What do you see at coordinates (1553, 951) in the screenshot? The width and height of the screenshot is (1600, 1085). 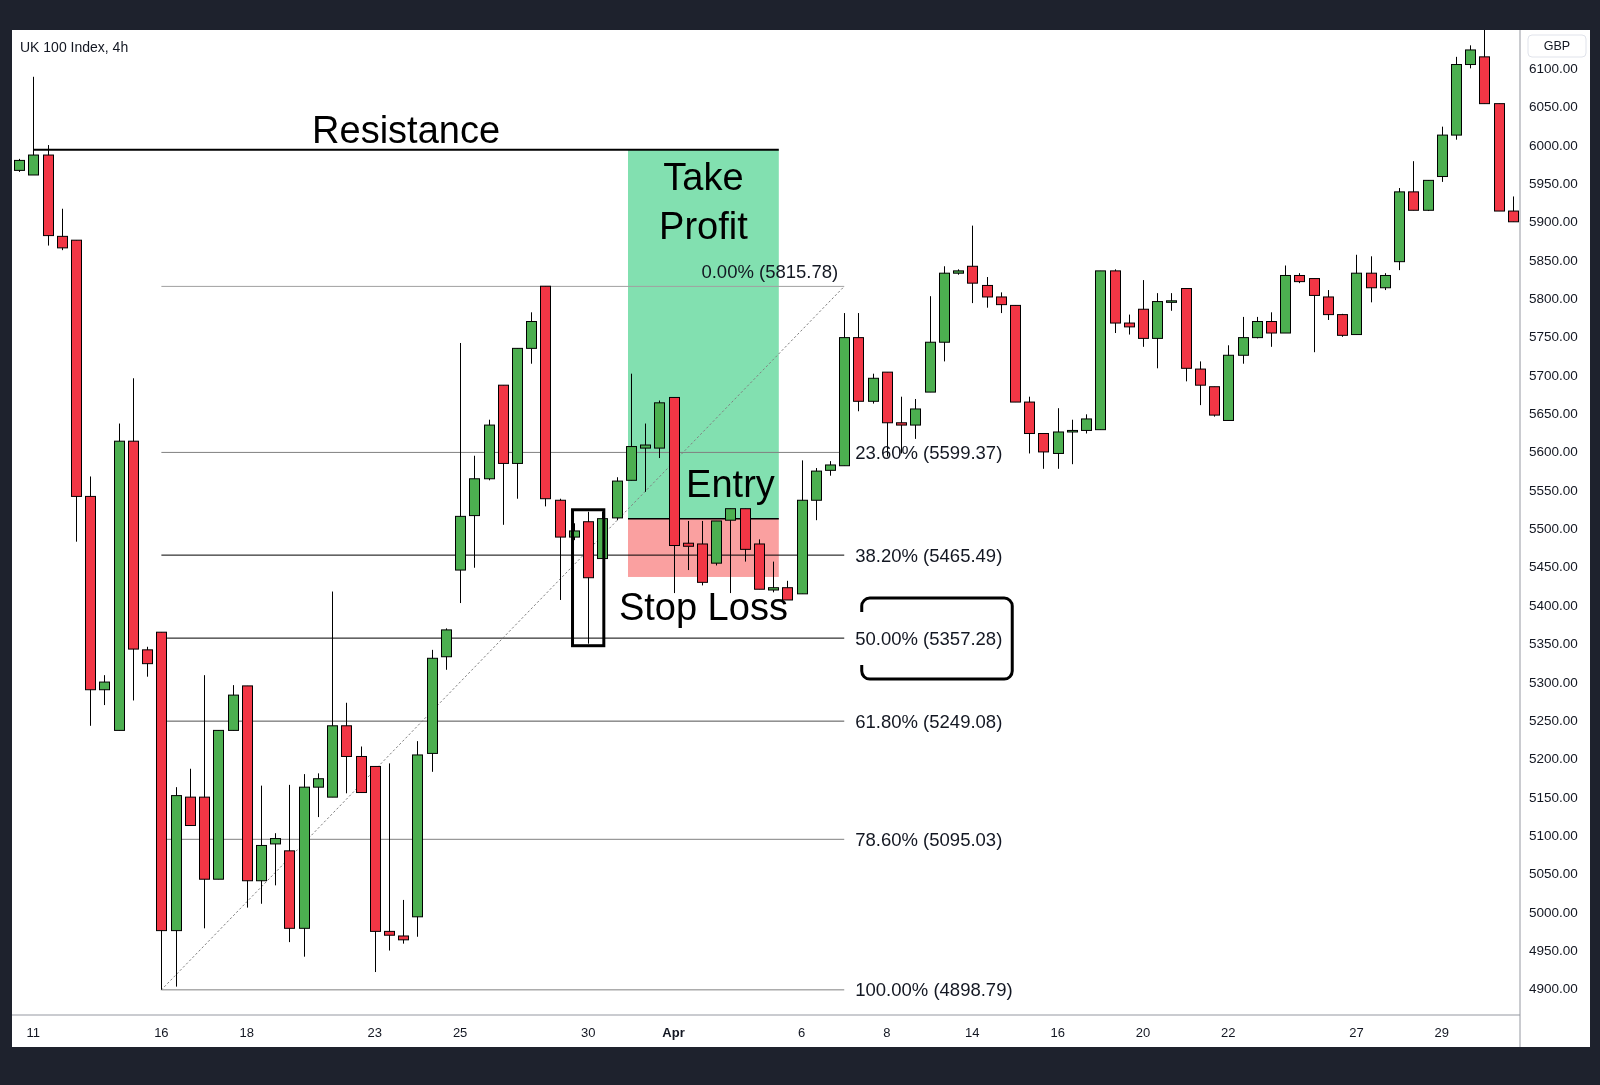 I see `y-tick-label: 4950.00` at bounding box center [1553, 951].